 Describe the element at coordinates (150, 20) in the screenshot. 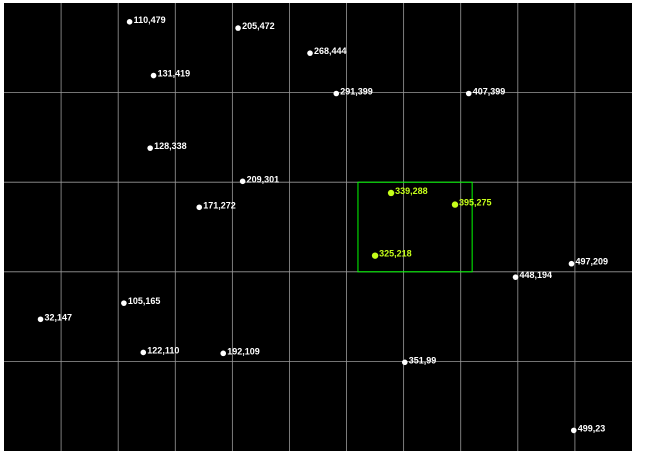

I see `data-point-label: 110,479` at that location.